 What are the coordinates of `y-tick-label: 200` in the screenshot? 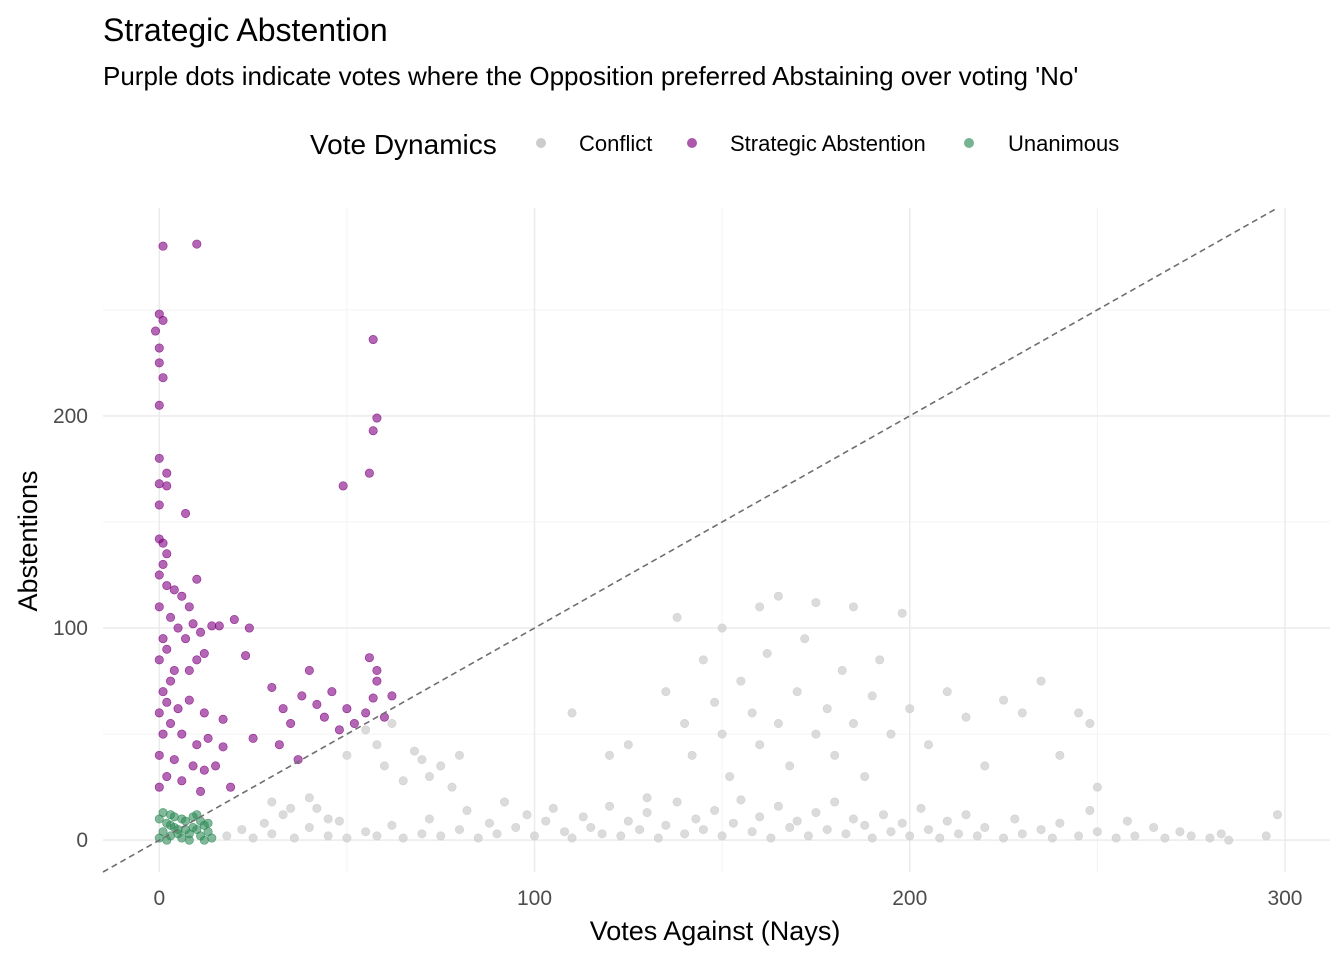 It's located at (70, 416).